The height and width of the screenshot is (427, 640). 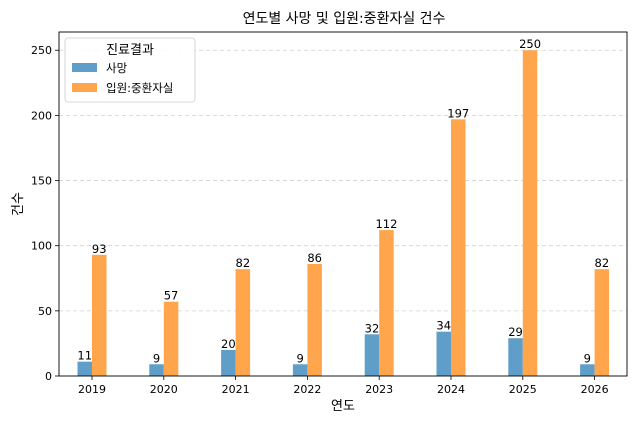 What do you see at coordinates (530, 44) in the screenshot?
I see `bar-label: 250` at bounding box center [530, 44].